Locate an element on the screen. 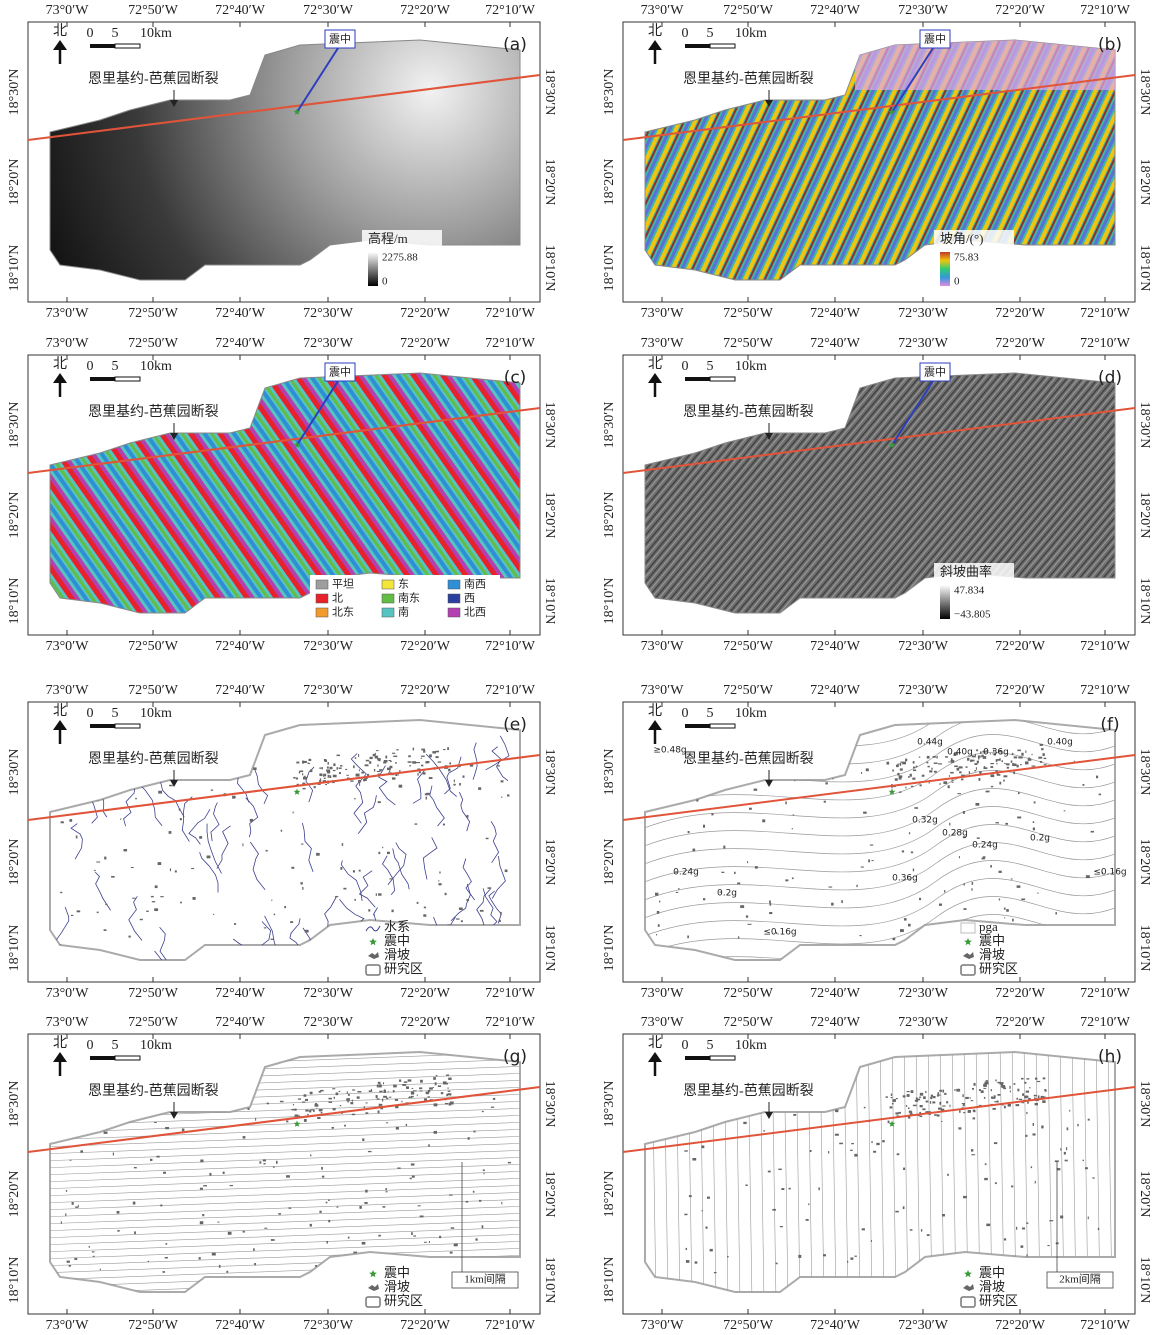 This screenshot has width=1157, height=1335. legend-title: 坡角/(°) is located at coordinates (961, 238).